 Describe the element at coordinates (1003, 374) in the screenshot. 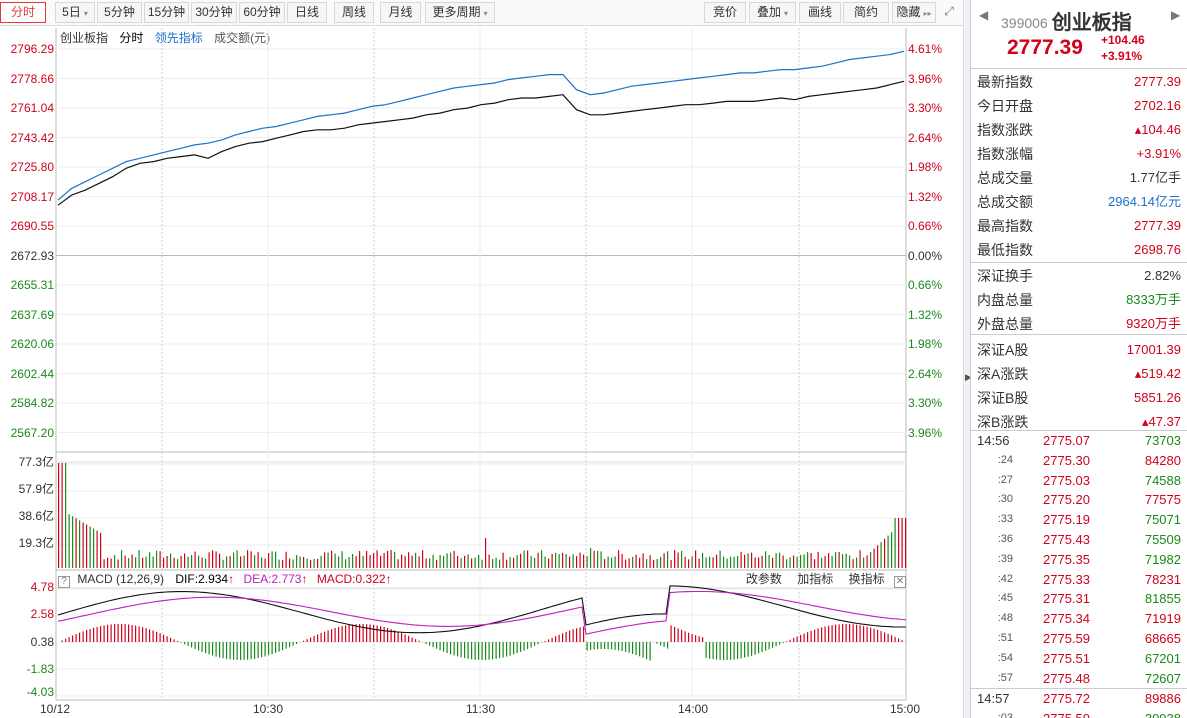

I see `quote-row-label: 深A涨跌` at that location.